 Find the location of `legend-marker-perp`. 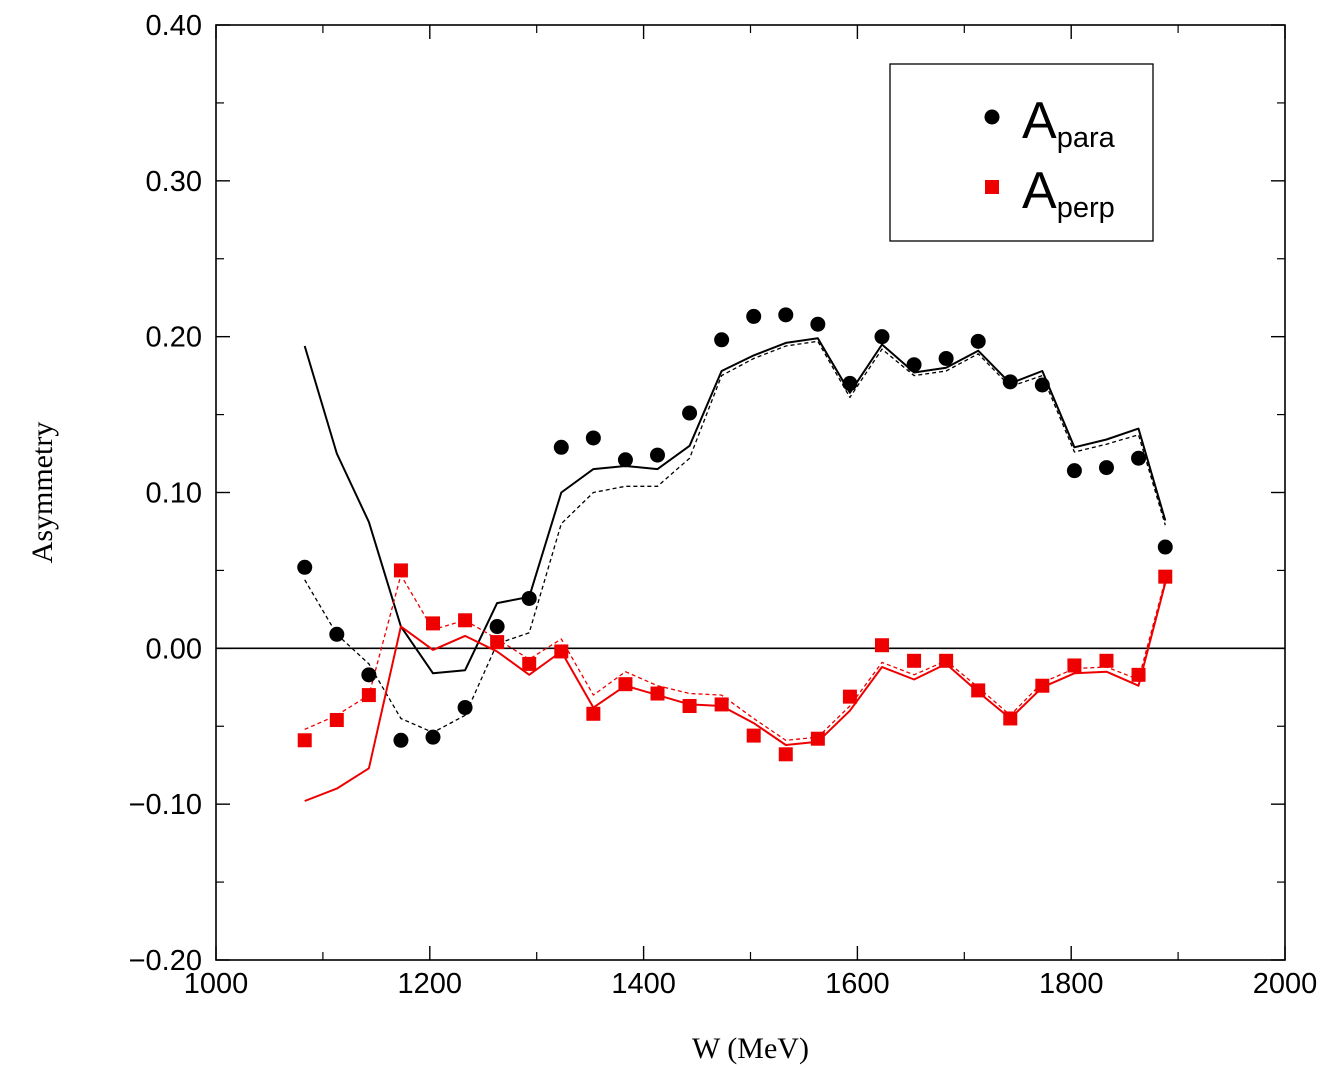

legend-marker-perp is located at coordinates (992, 187).